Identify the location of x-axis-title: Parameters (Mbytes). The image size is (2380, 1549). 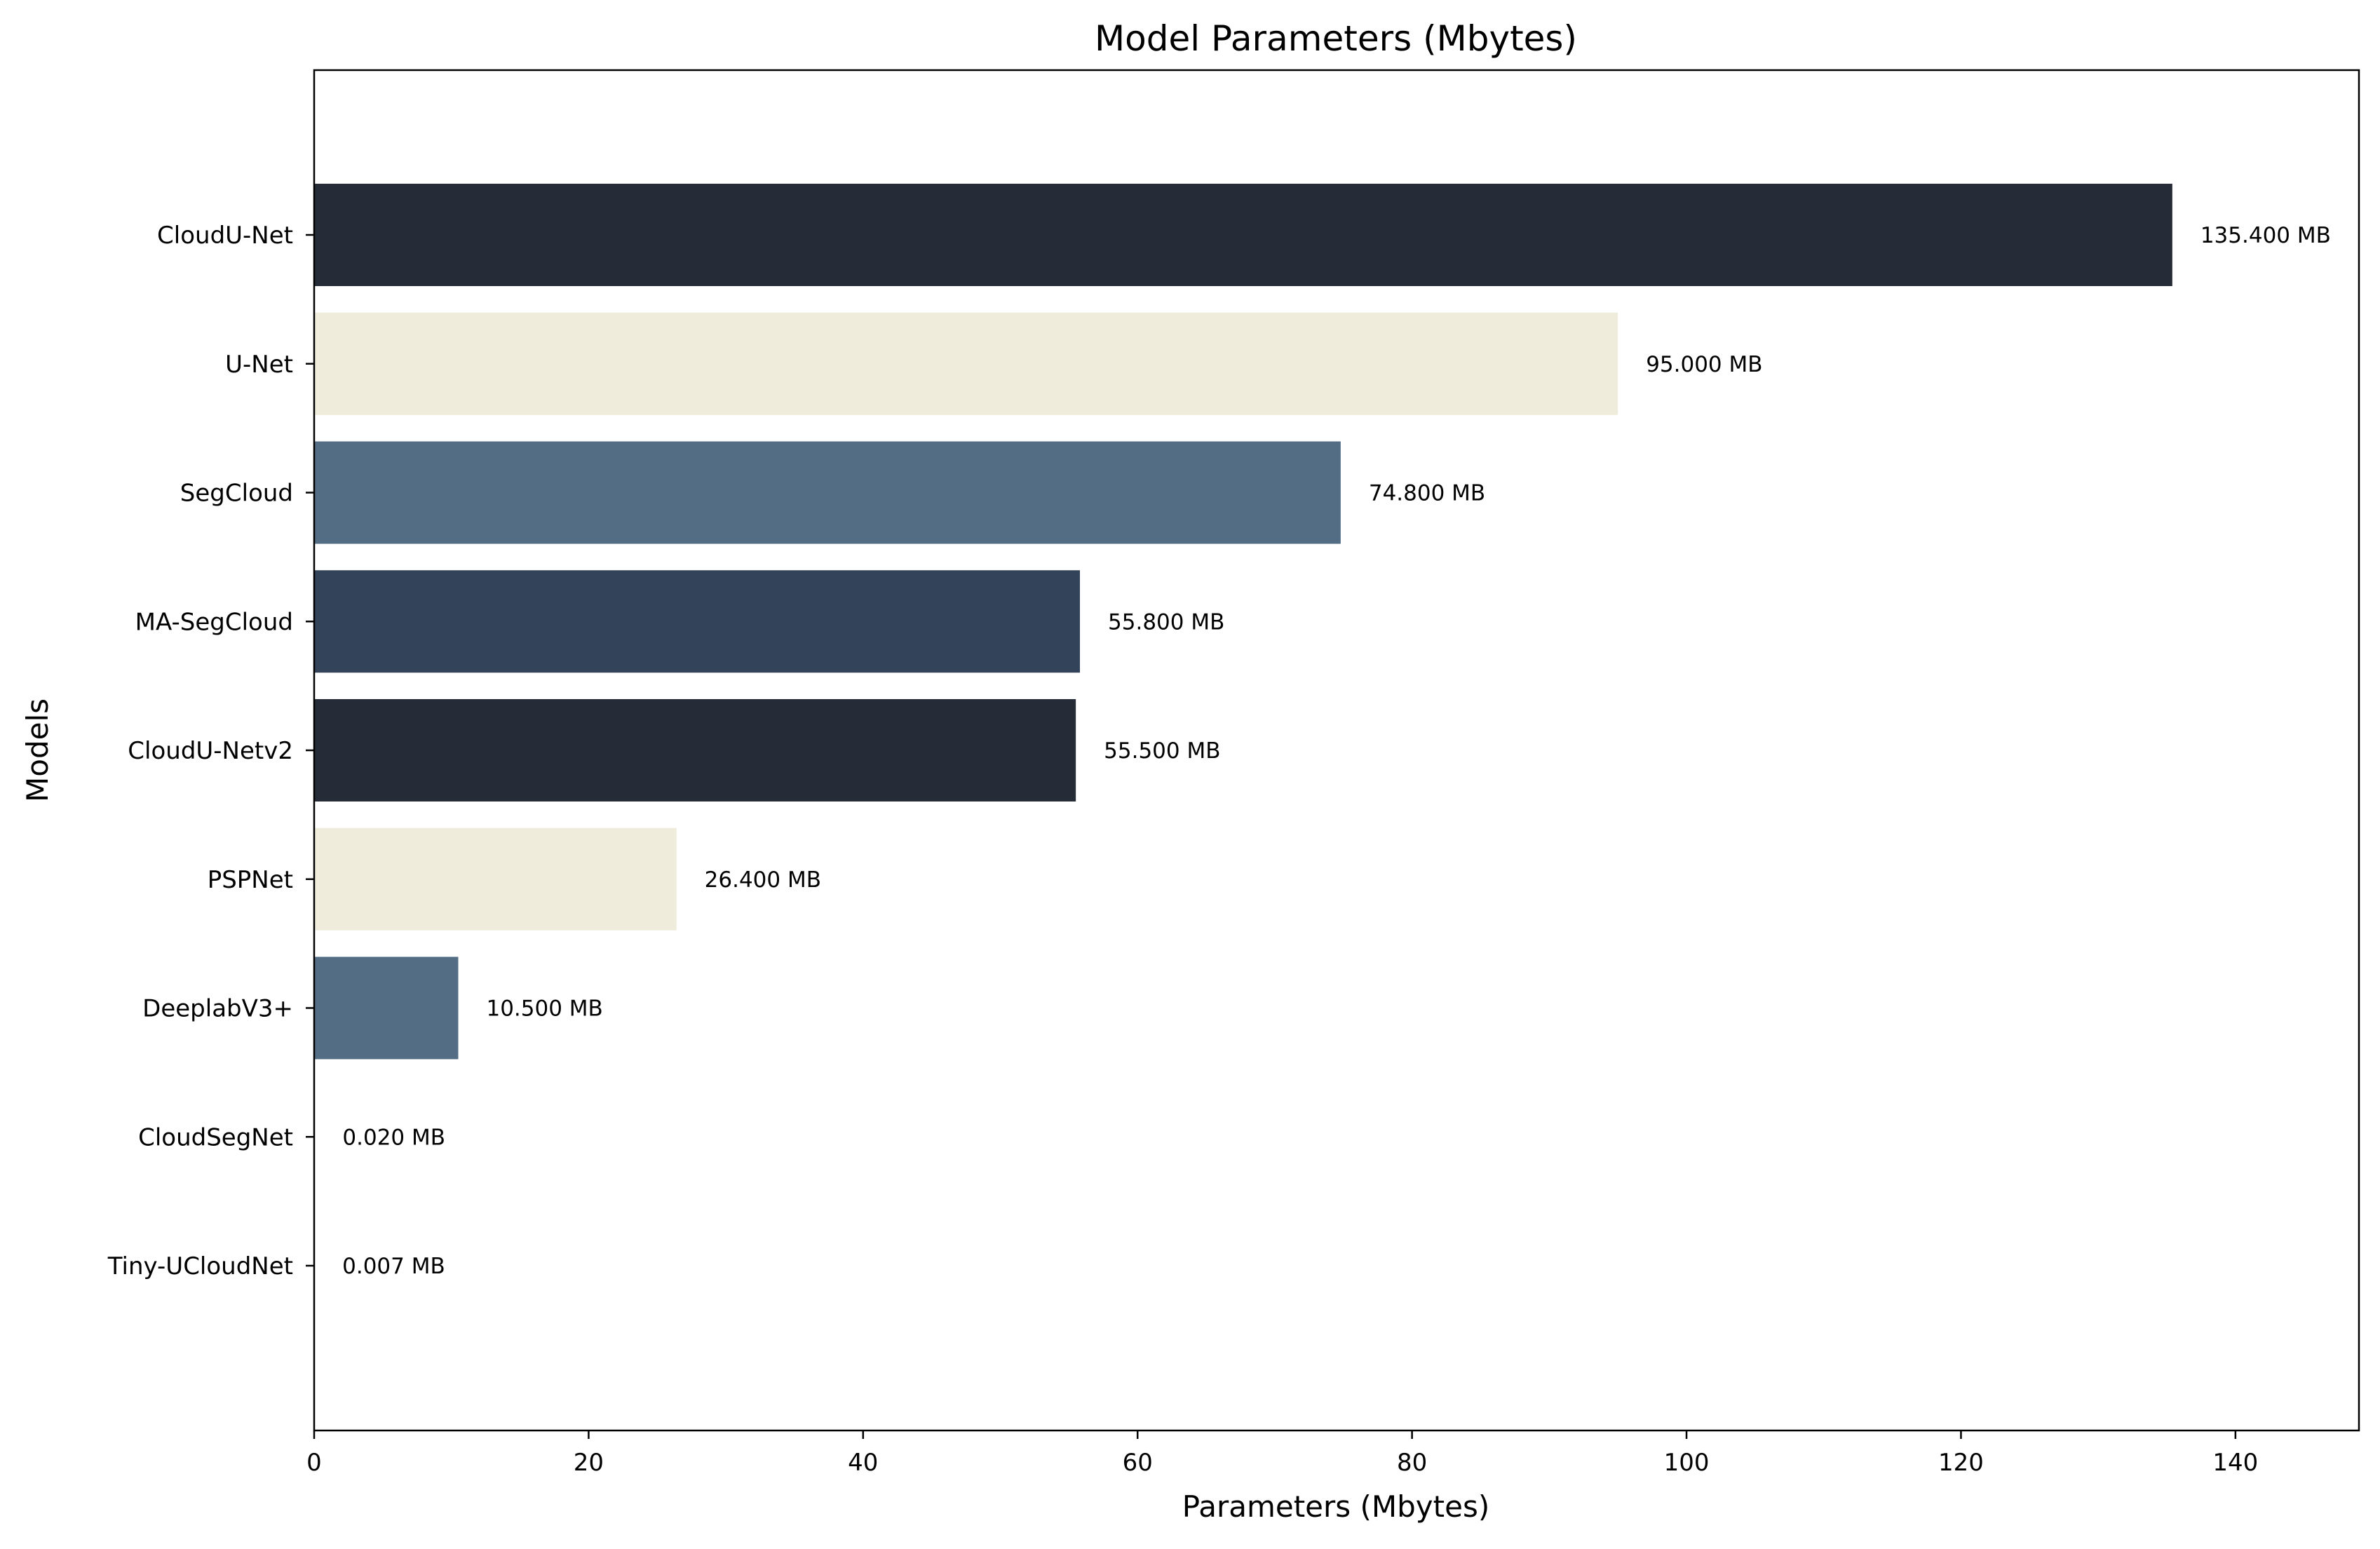
(1335, 1506).